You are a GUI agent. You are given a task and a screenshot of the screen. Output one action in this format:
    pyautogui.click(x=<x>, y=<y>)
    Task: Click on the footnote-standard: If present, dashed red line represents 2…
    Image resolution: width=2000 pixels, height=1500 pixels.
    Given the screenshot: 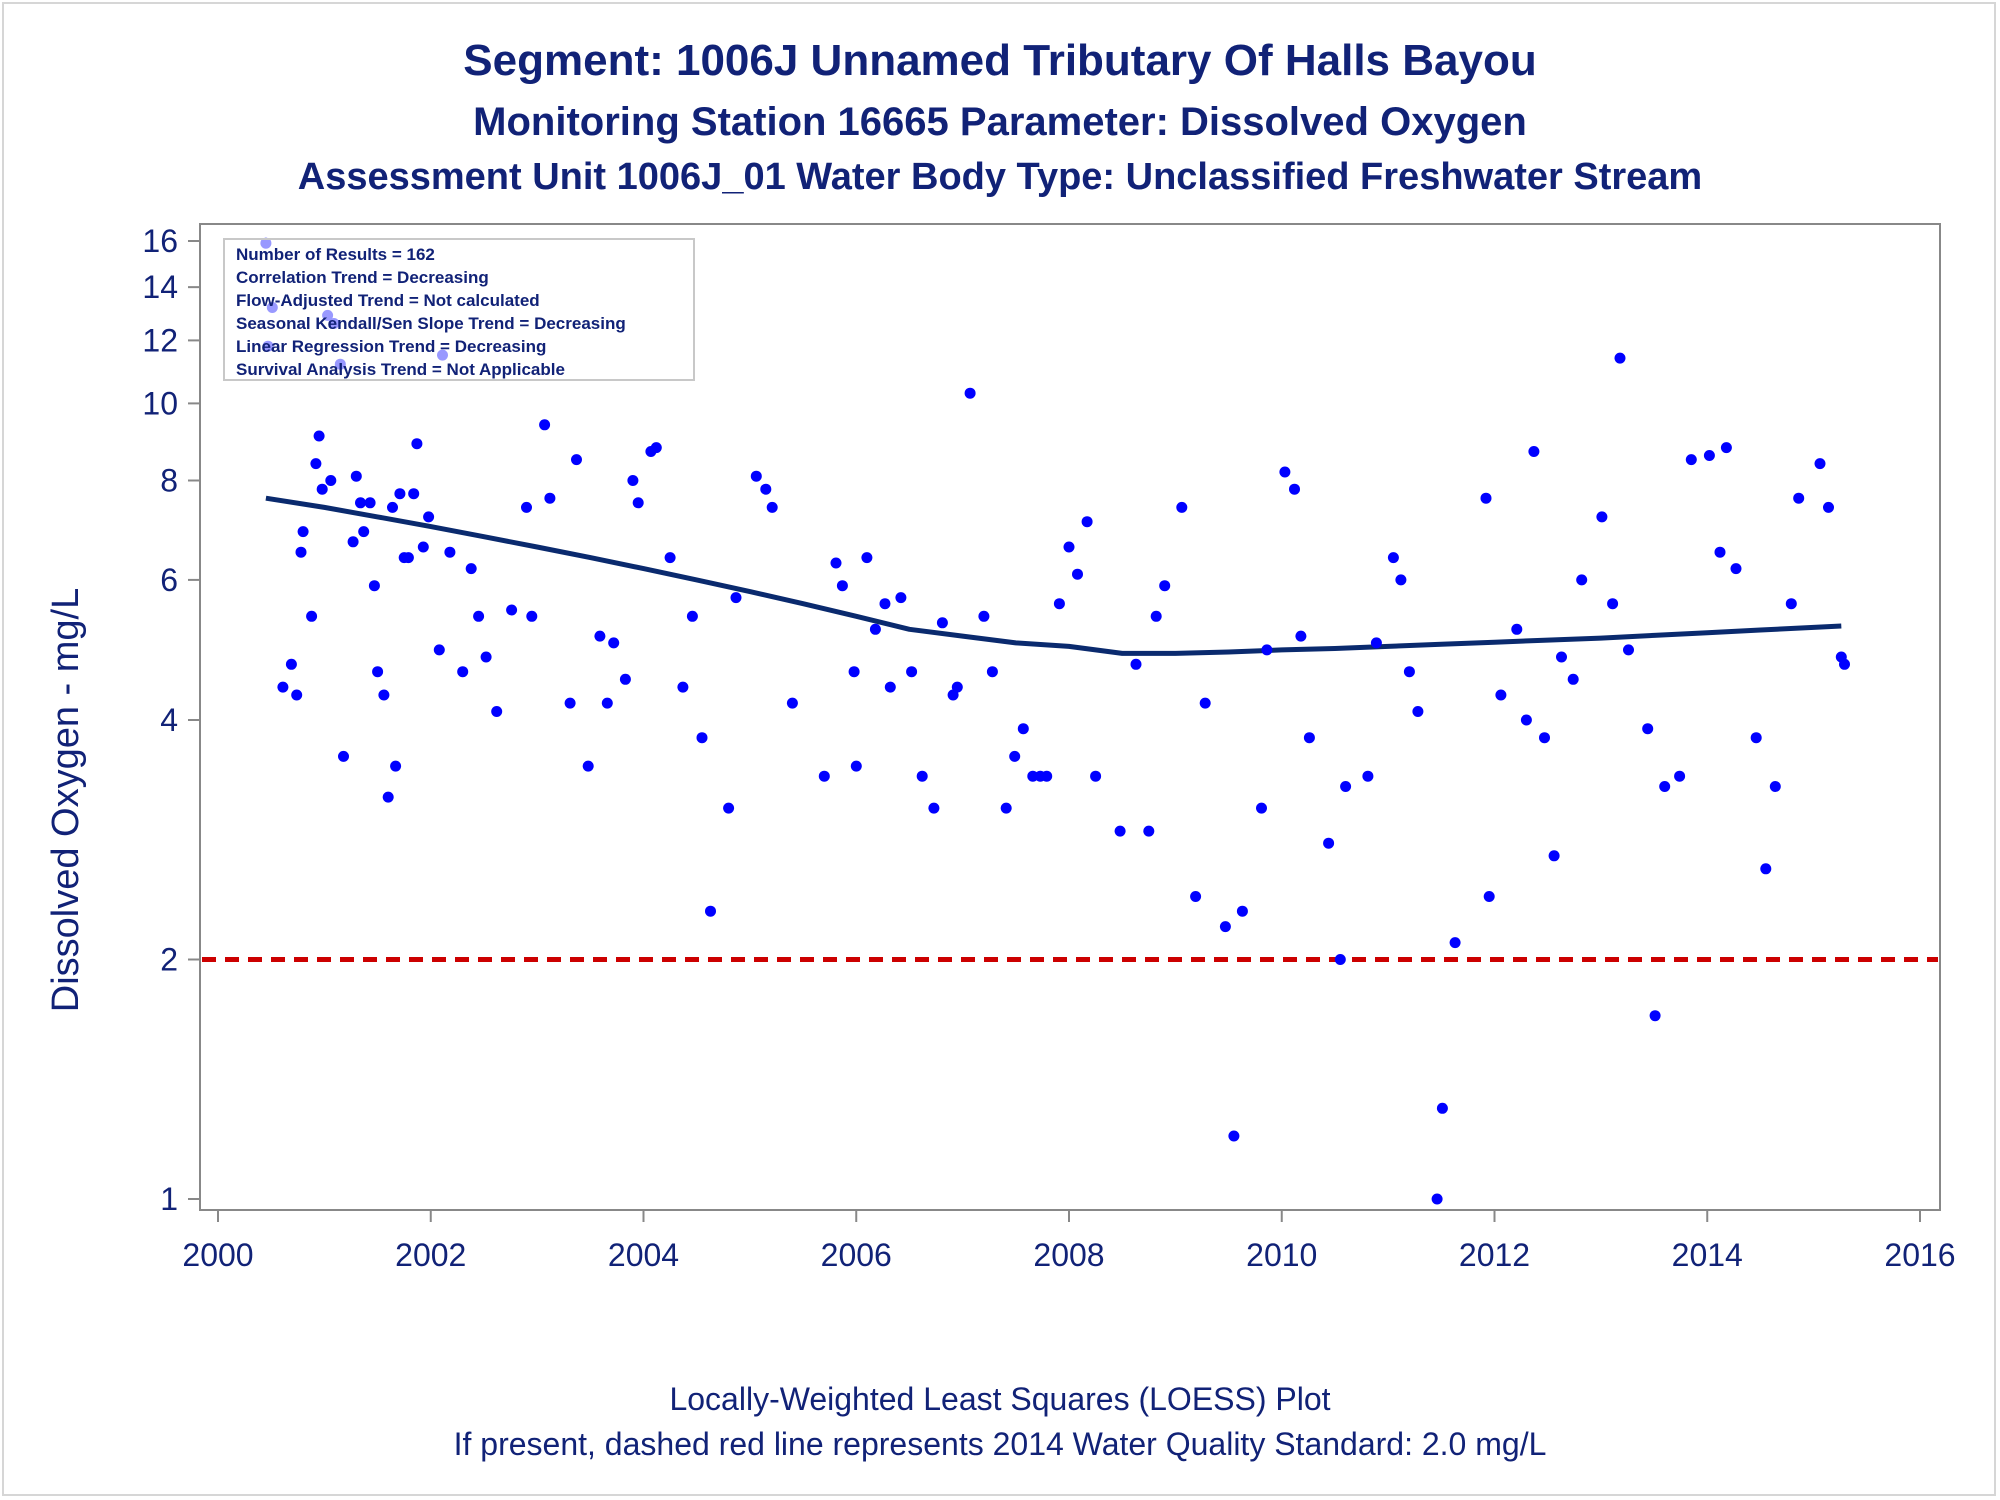 What is the action you would take?
    pyautogui.click(x=1000, y=1444)
    